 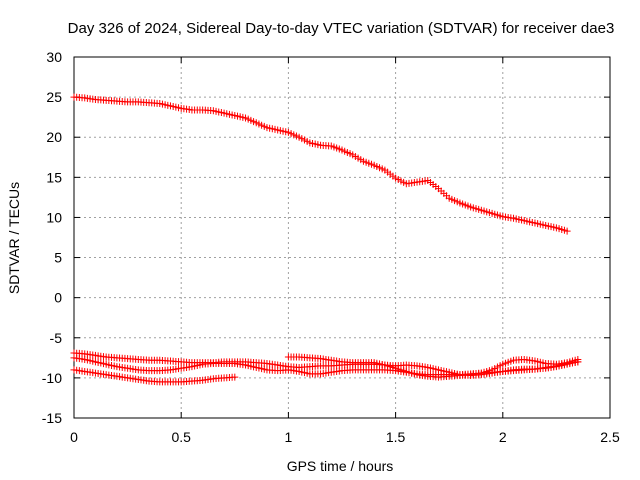 What do you see at coordinates (52, 418) in the screenshot?
I see `y-tick-label: -15` at bounding box center [52, 418].